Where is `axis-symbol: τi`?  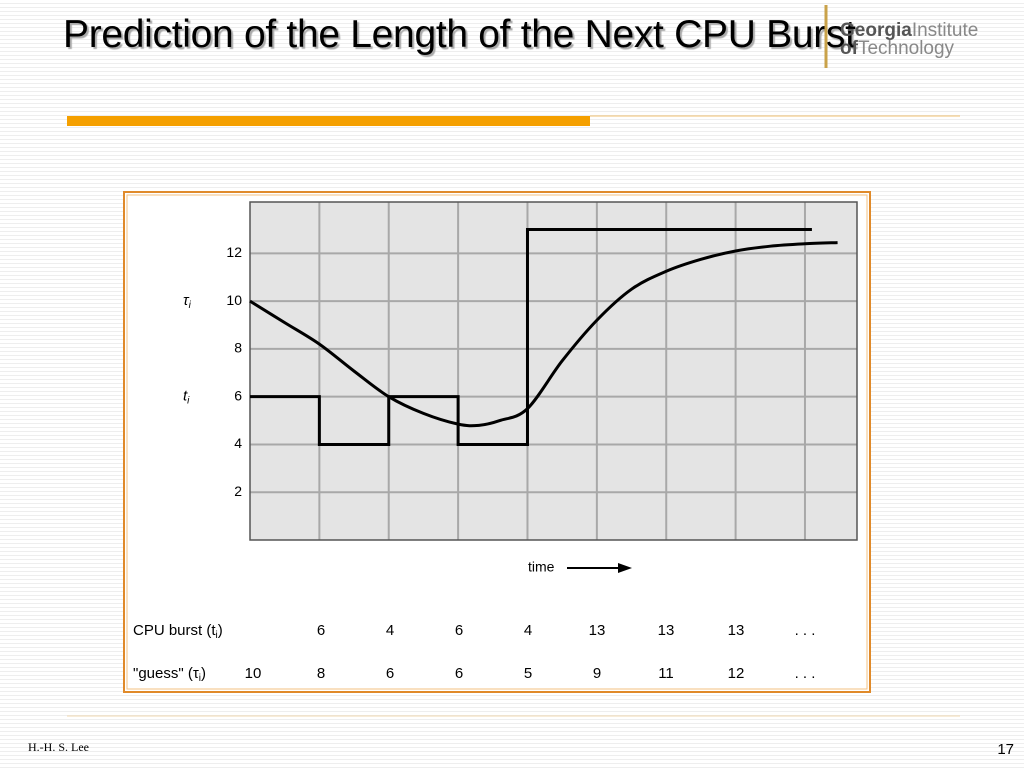 axis-symbol: τi is located at coordinates (187, 301).